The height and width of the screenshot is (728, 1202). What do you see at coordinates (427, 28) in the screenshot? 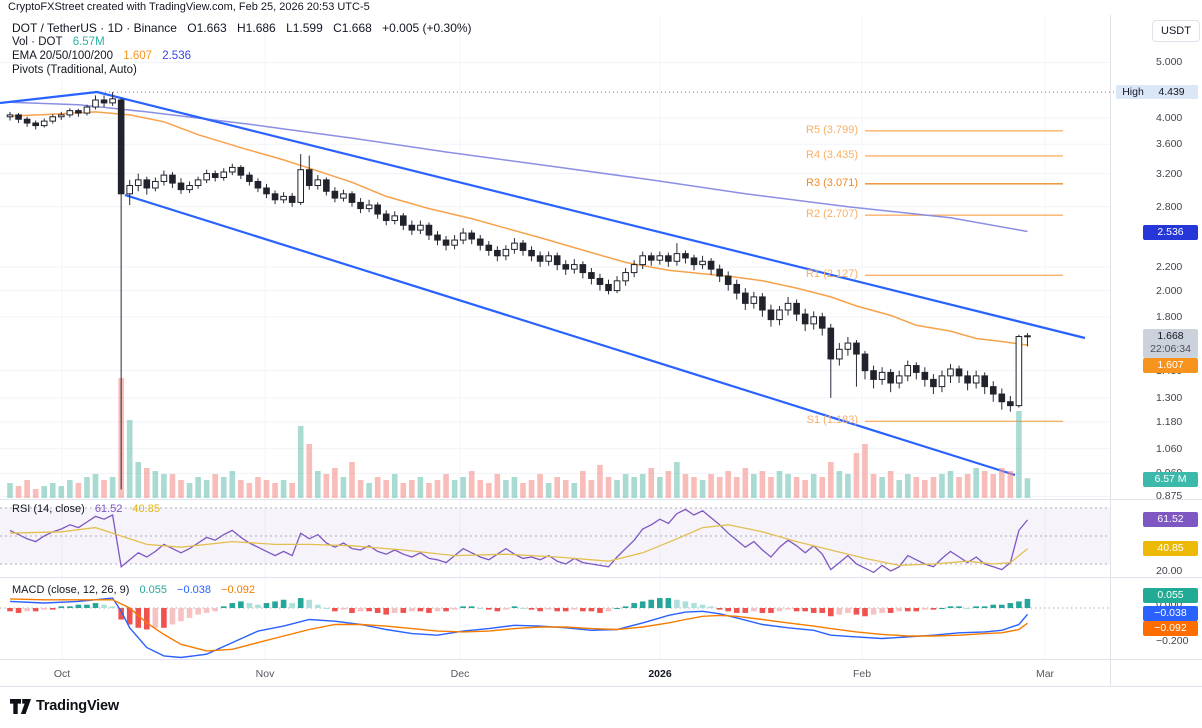
I see `price-change: +0.005 (+0.30%)` at bounding box center [427, 28].